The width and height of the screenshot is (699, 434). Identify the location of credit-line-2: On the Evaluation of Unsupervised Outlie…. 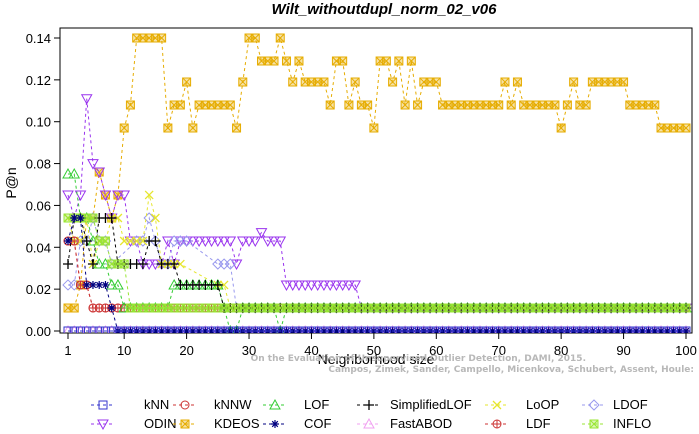
(418, 359).